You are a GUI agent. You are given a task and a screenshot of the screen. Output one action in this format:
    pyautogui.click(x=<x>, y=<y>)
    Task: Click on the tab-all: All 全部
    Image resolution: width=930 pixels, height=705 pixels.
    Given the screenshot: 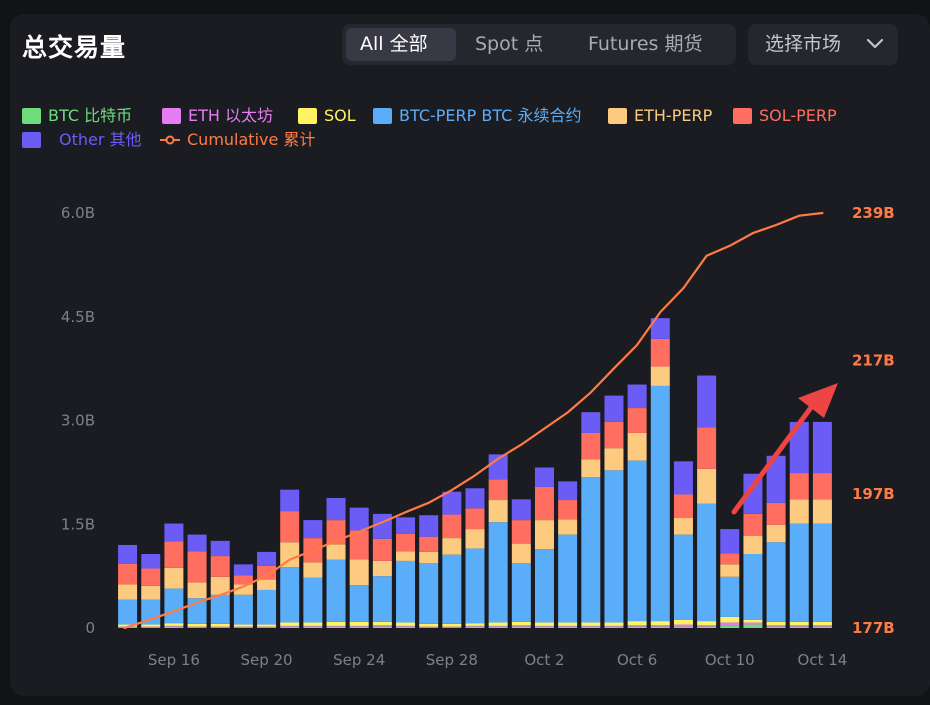 What is the action you would take?
    pyautogui.click(x=401, y=44)
    